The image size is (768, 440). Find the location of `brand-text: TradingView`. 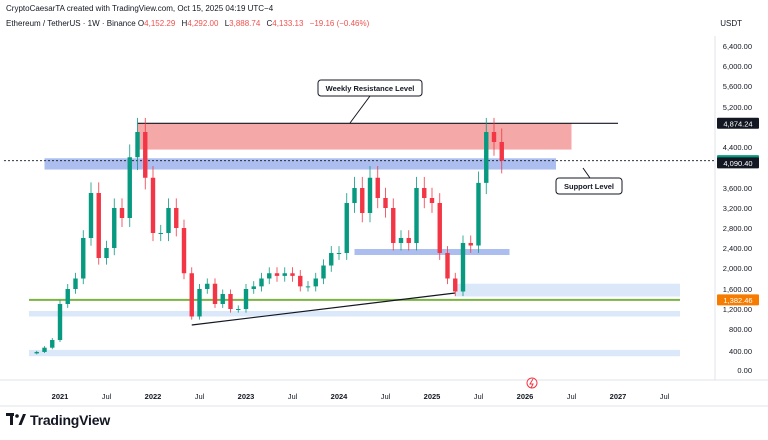

brand-text: TradingView is located at coordinates (70, 420).